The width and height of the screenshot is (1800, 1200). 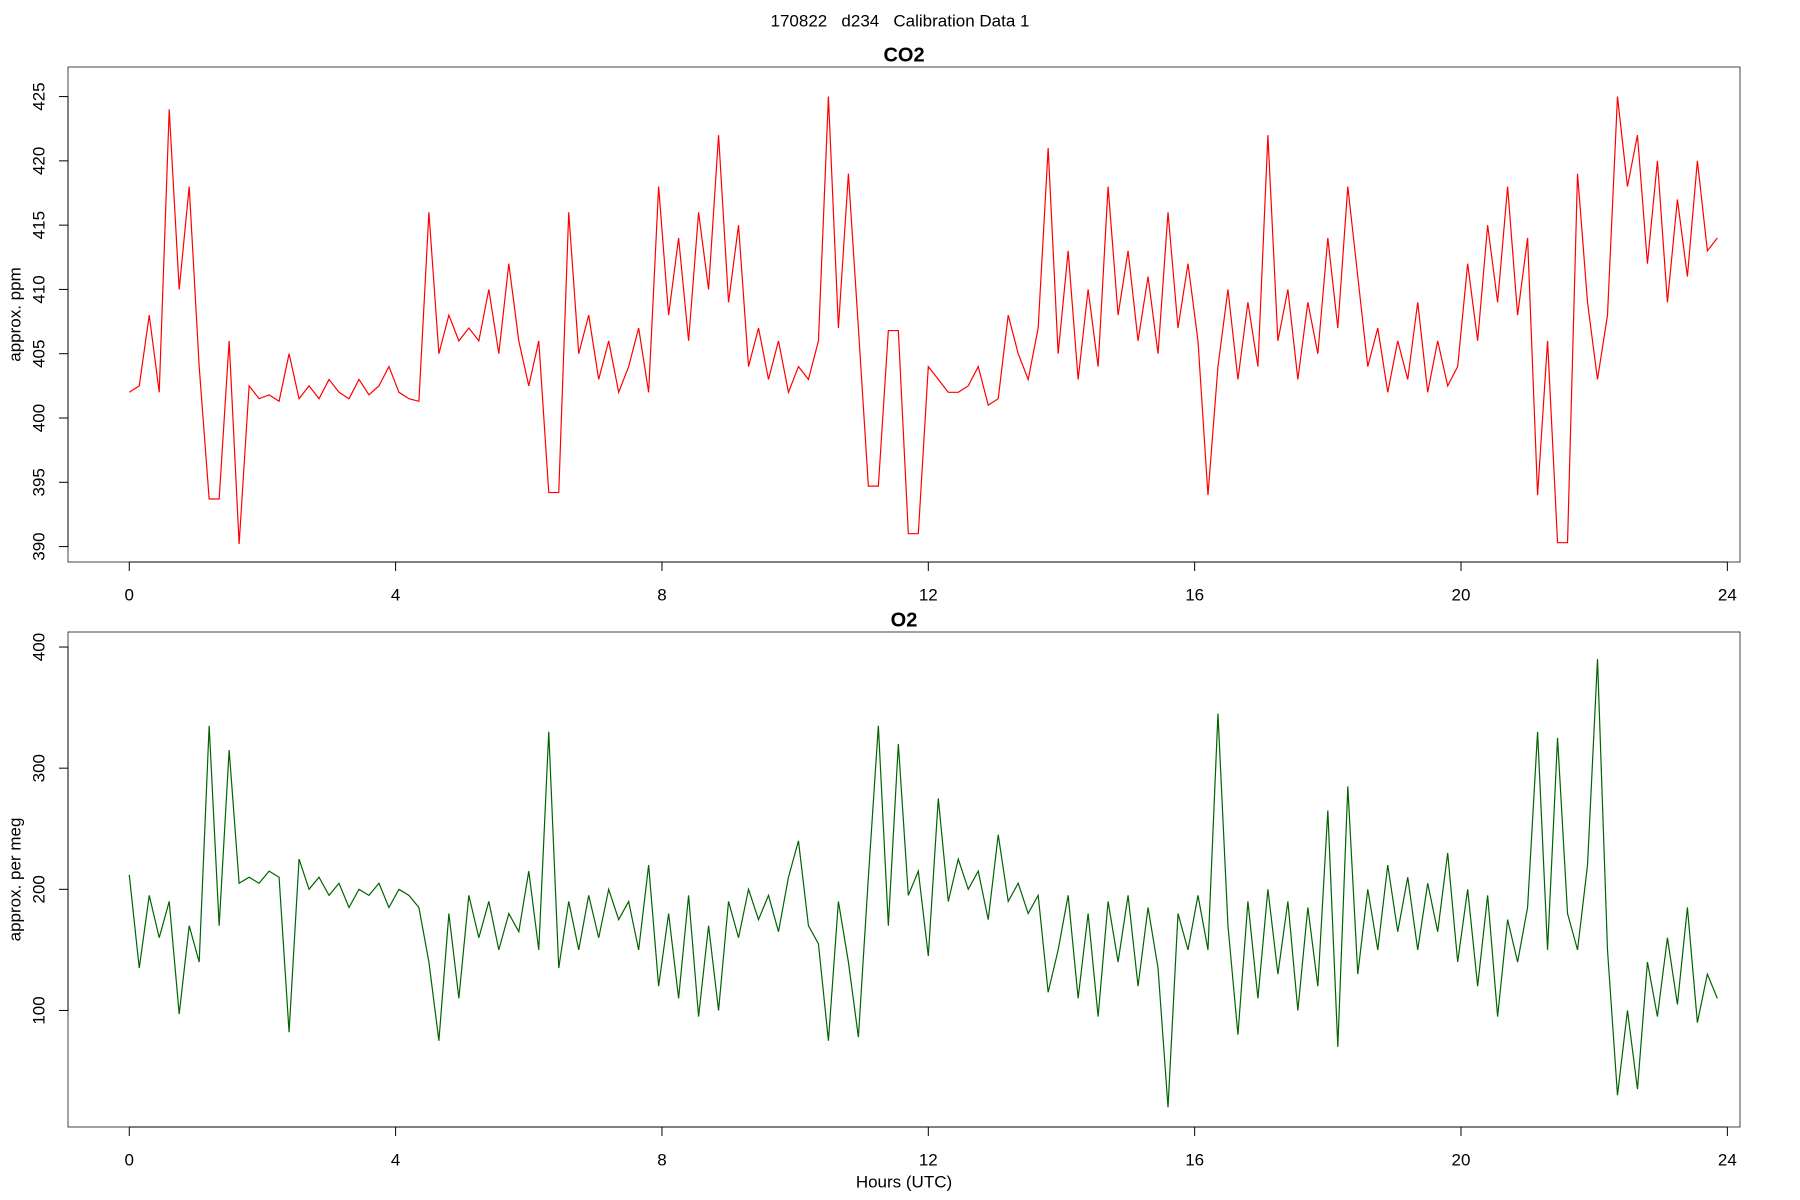 I want to click on x-axis-label: Hours (UTC), so click(x=904, y=1181).